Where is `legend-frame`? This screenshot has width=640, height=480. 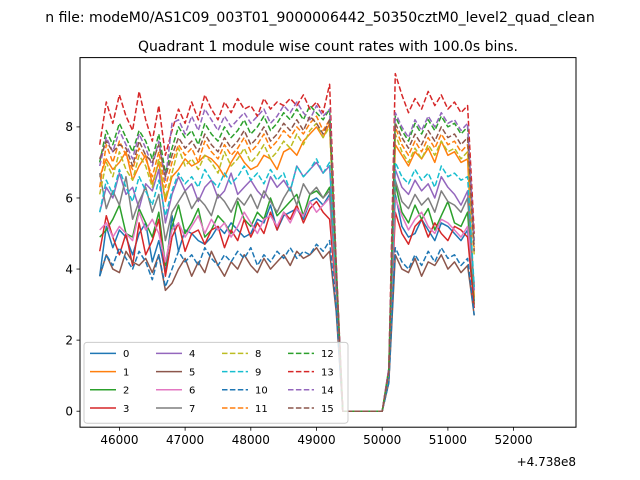
legend-frame is located at coordinates (216, 382).